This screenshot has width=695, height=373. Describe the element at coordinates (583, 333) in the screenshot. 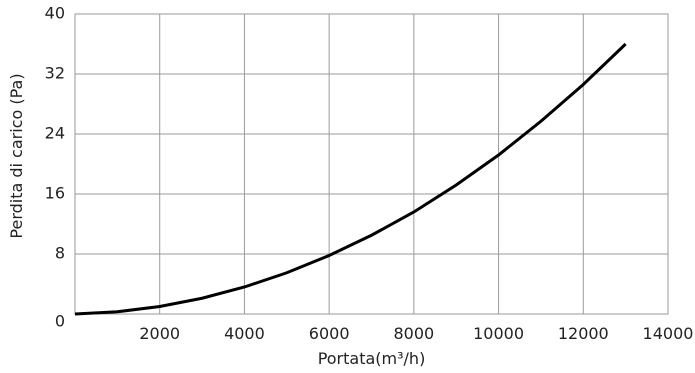

I see `x-tick-label: 12000` at that location.